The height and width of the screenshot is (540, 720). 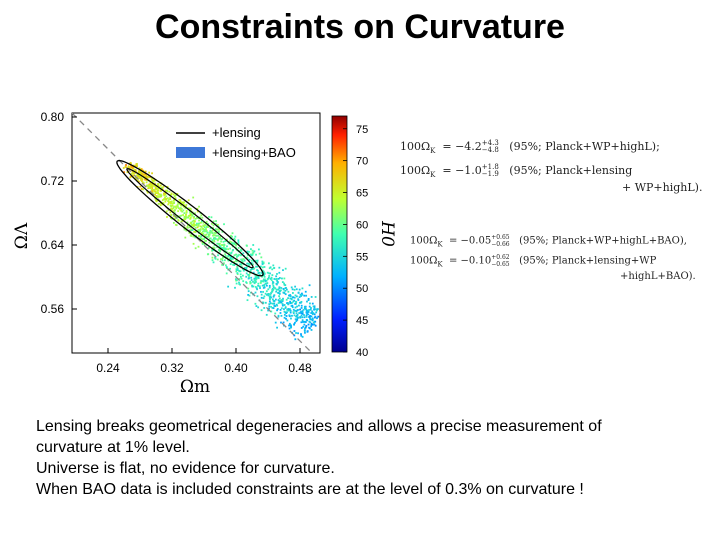 I want to click on annotation-planck-lensing-bao-cont: +highL+BAO)., so click(x=658, y=276).